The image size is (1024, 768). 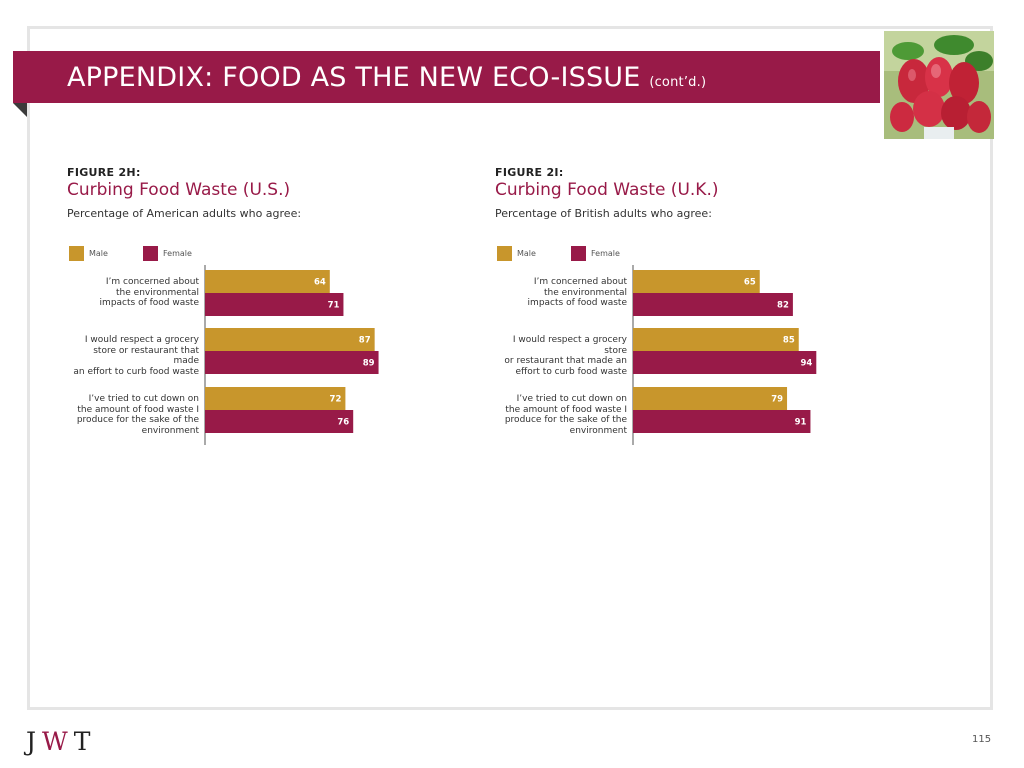 What do you see at coordinates (136, 371) in the screenshot?
I see `category-label-line: an effort to curb food waste` at bounding box center [136, 371].